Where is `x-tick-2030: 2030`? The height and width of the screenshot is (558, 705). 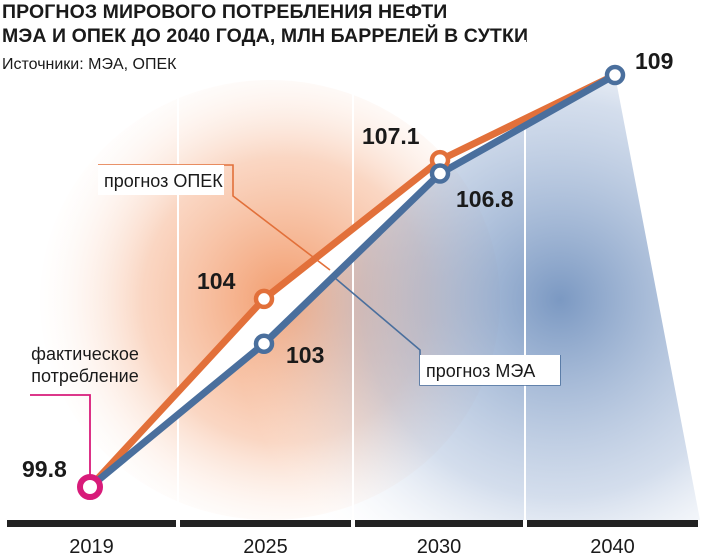 x-tick-2030: 2030 is located at coordinates (439, 547).